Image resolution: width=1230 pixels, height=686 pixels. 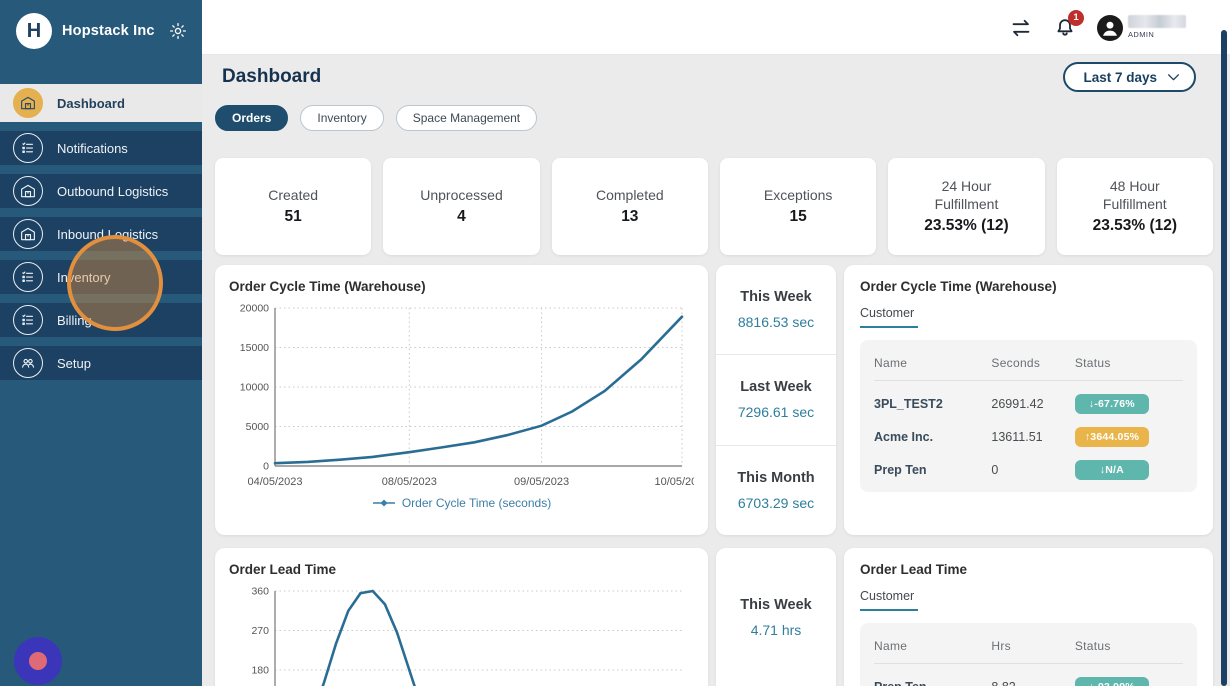 I want to click on users-icon, so click(x=28, y=363).